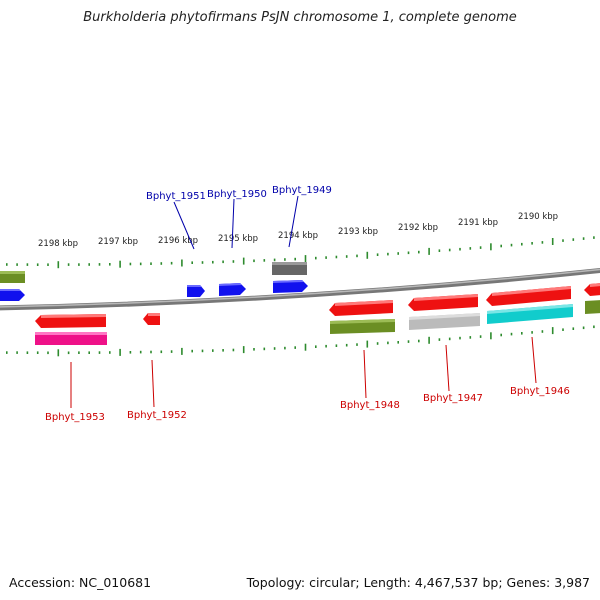  What do you see at coordinates (80, 582) in the screenshot?
I see `accession-text: Accession: NC_010681` at bounding box center [80, 582].